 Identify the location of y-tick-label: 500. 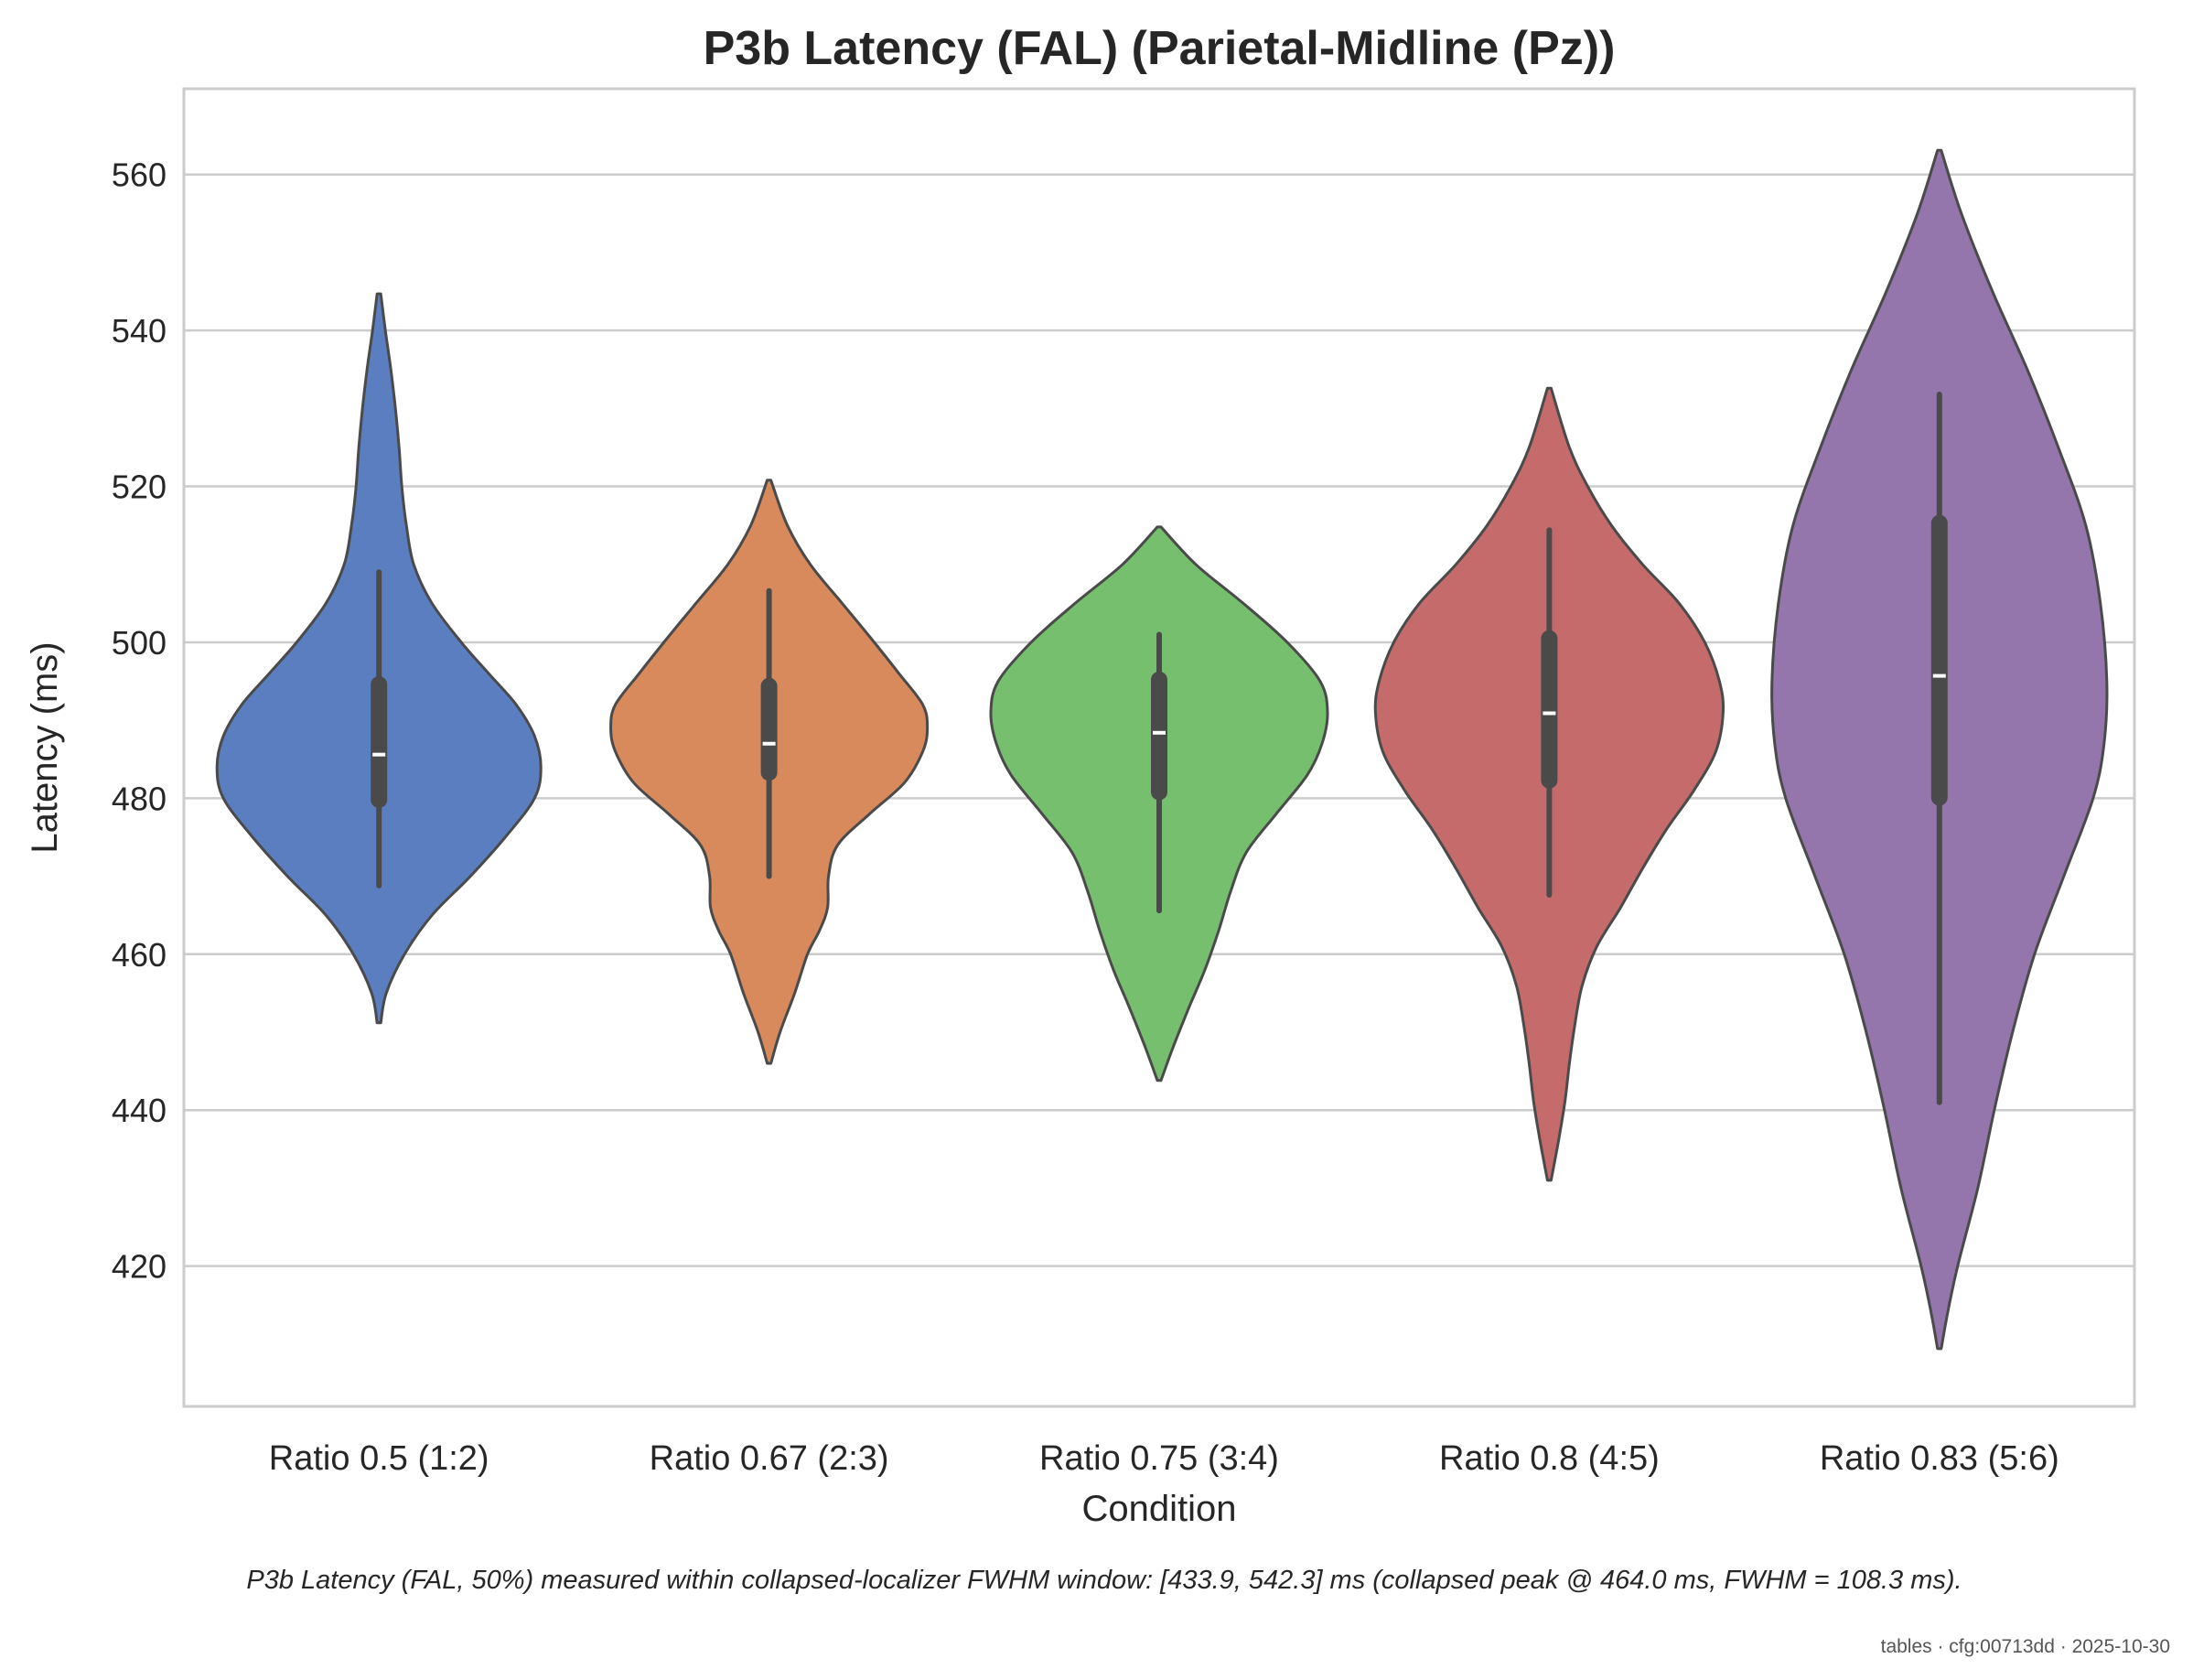
(139, 643).